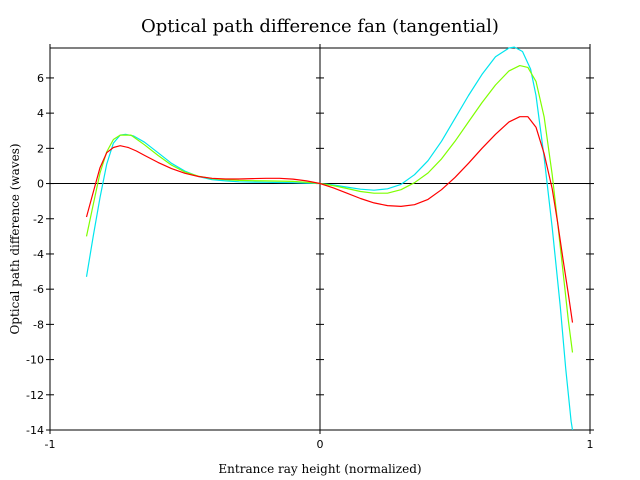 The width and height of the screenshot is (640, 480). I want to click on y-tick-label: -4, so click(38, 254).